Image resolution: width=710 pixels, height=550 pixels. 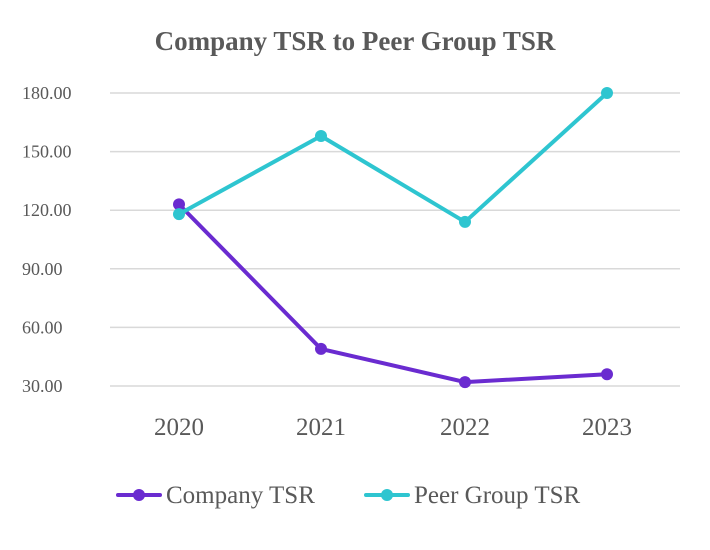 I want to click on y-tick-label: 150.00, so click(x=47, y=152).